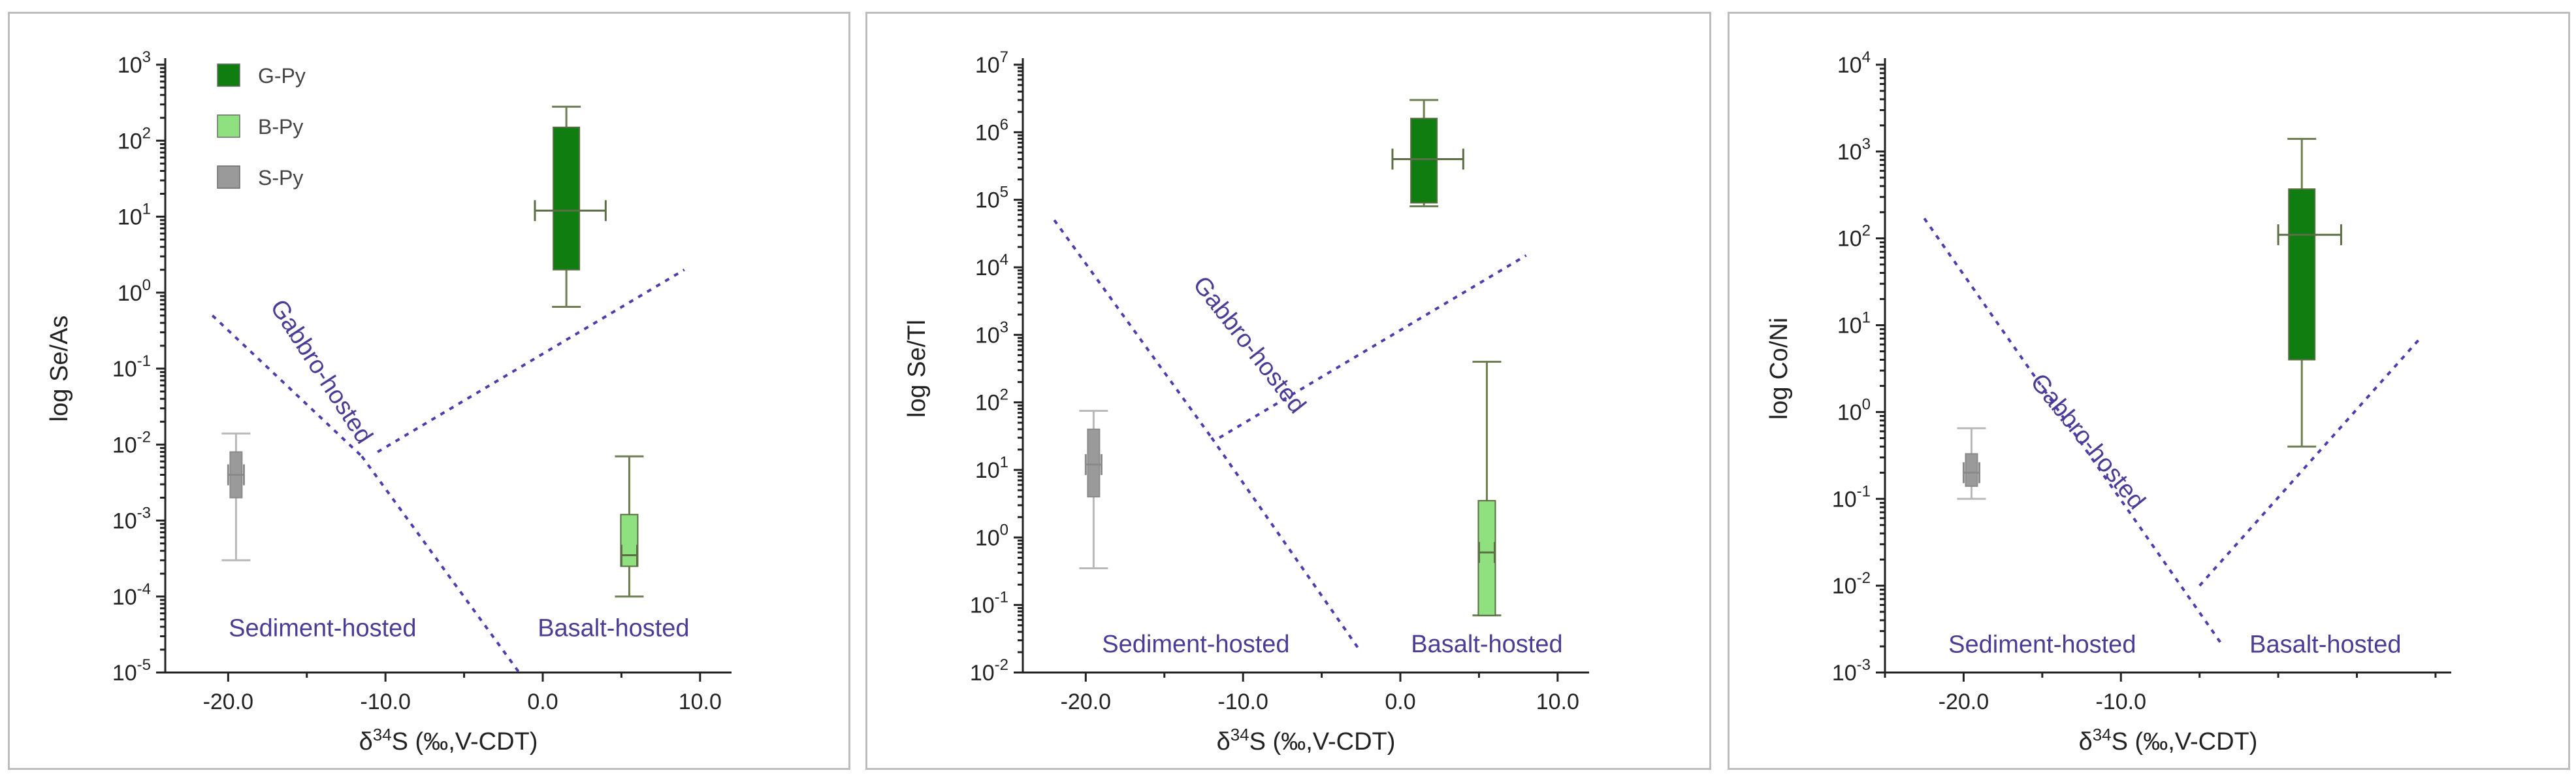 The height and width of the screenshot is (781, 2576). I want to click on legend-label-b-py: B-Py, so click(280, 127).